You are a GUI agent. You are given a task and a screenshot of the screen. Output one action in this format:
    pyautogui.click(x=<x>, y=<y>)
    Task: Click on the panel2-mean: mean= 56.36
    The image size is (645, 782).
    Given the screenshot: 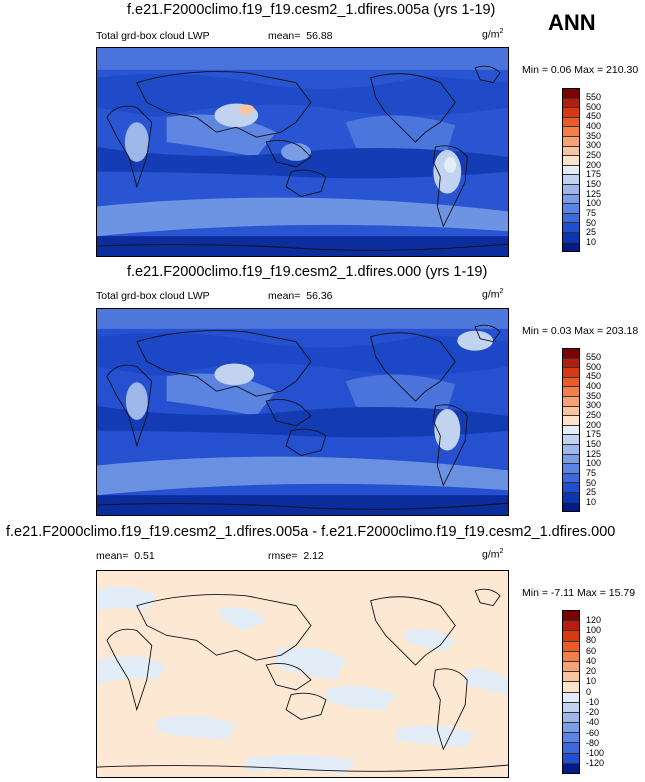 What is the action you would take?
    pyautogui.click(x=300, y=296)
    